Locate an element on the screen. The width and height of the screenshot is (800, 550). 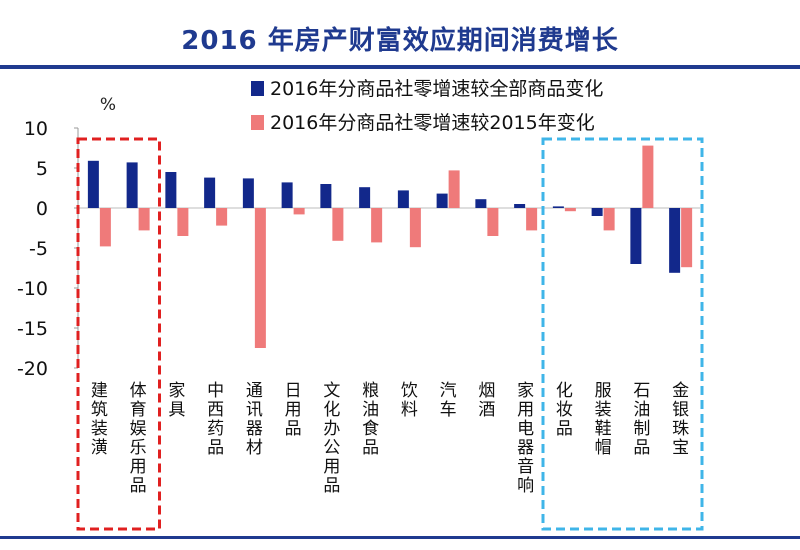
y-unit-label: % is located at coordinates (108, 105).